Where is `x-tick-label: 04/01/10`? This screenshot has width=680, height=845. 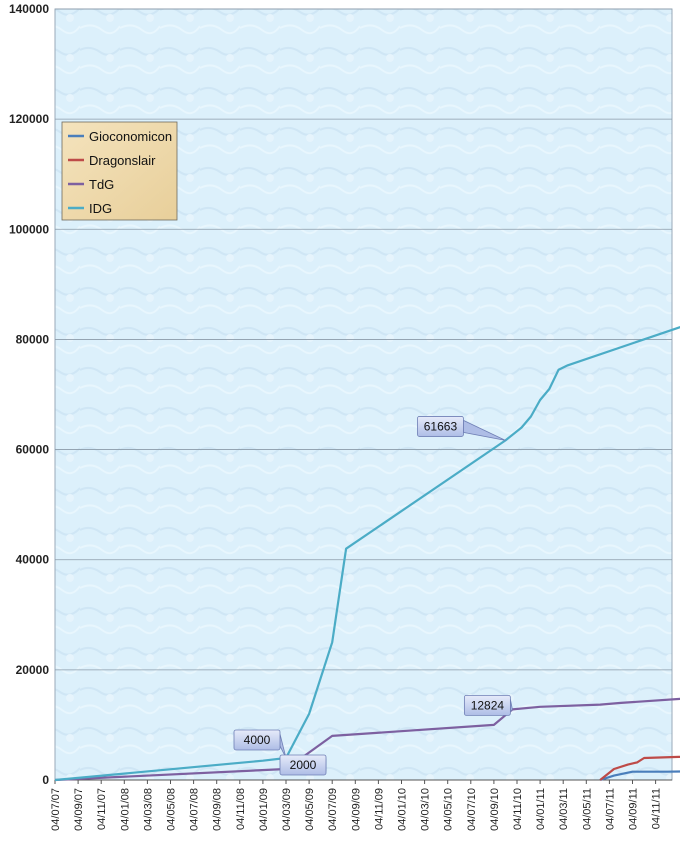 x-tick-label: 04/01/10 is located at coordinates (403, 809).